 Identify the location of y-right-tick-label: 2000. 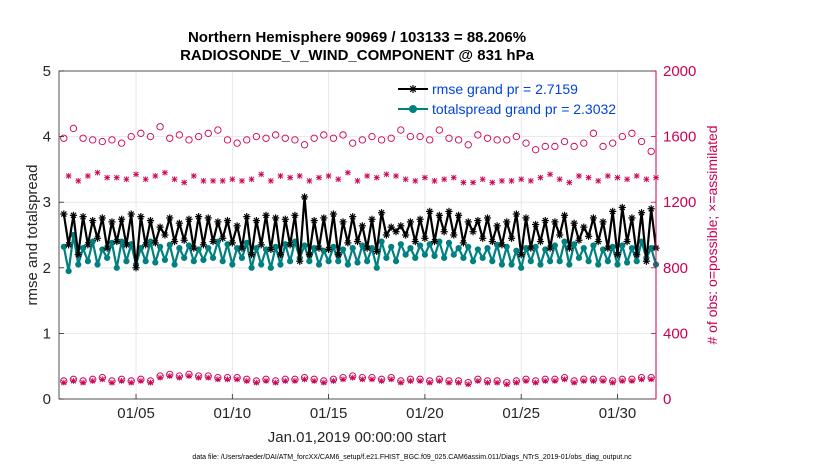
(679, 71).